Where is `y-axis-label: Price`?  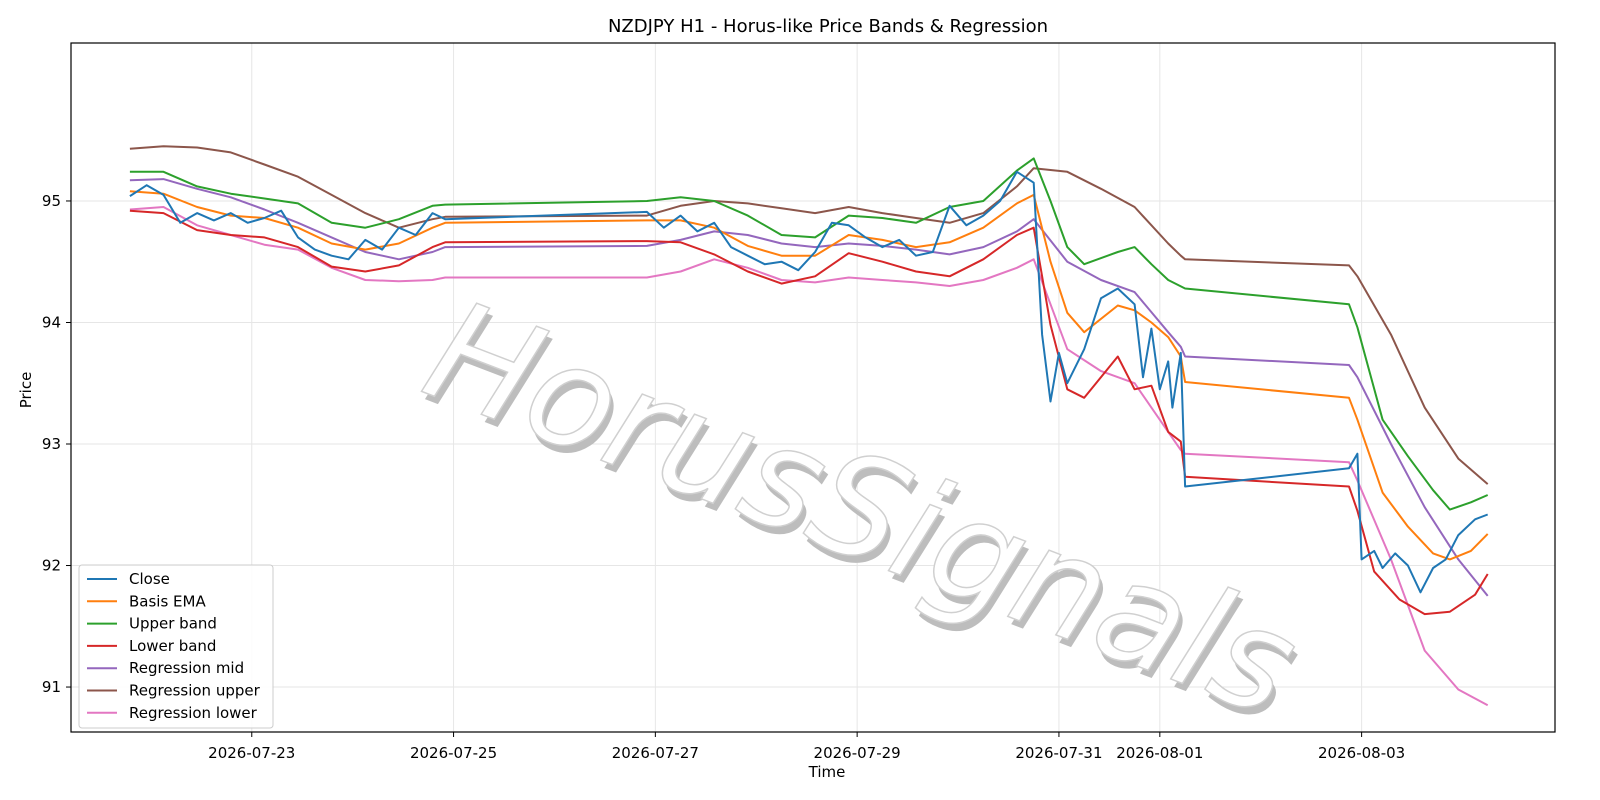
y-axis-label: Price is located at coordinates (26, 390).